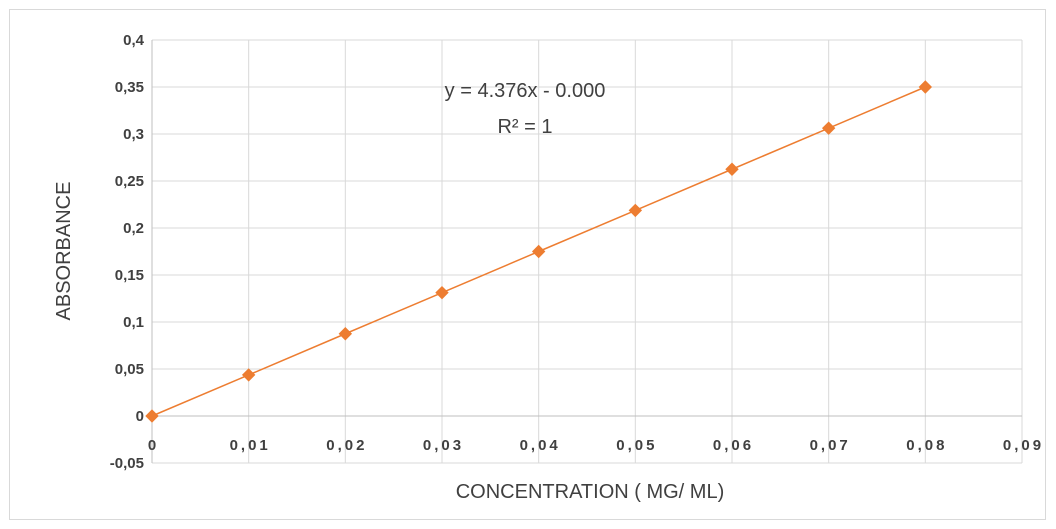 The image size is (1056, 529). Describe the element at coordinates (133, 322) in the screenshot. I see `y-tick-label: 0,1` at that location.